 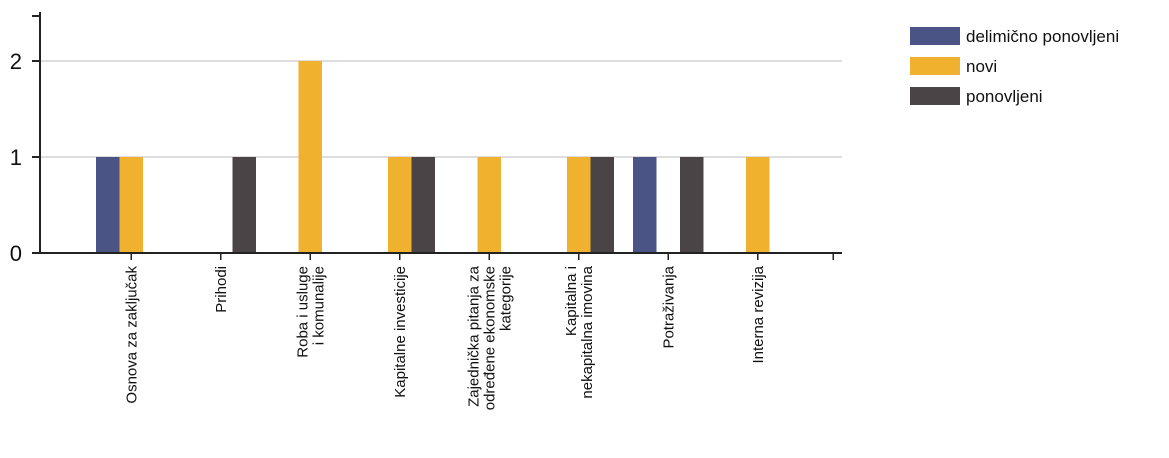 What do you see at coordinates (16, 61) in the screenshot?
I see `y-tick-label: 2` at bounding box center [16, 61].